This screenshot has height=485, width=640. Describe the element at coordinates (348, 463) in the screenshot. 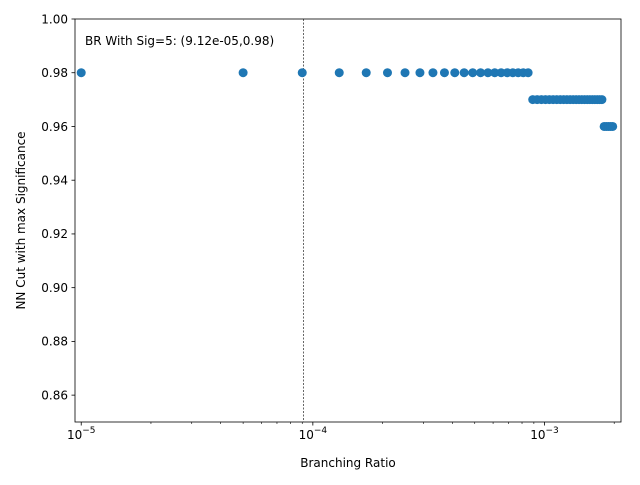

I see `x-axis-label: Branching Ratio` at that location.